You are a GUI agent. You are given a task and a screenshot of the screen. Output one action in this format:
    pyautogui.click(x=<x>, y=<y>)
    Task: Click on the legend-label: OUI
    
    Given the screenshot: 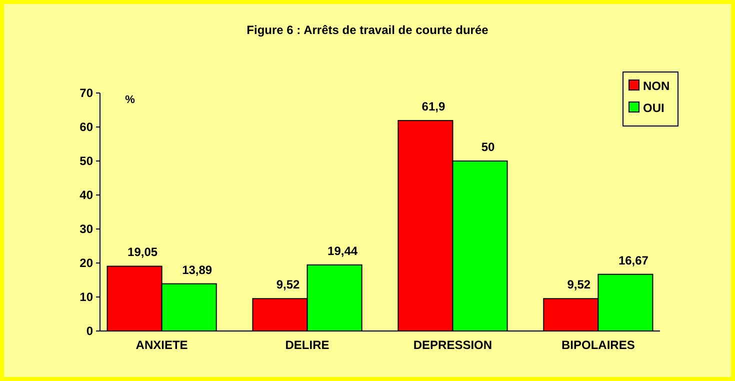 What is the action you would take?
    pyautogui.click(x=653, y=108)
    